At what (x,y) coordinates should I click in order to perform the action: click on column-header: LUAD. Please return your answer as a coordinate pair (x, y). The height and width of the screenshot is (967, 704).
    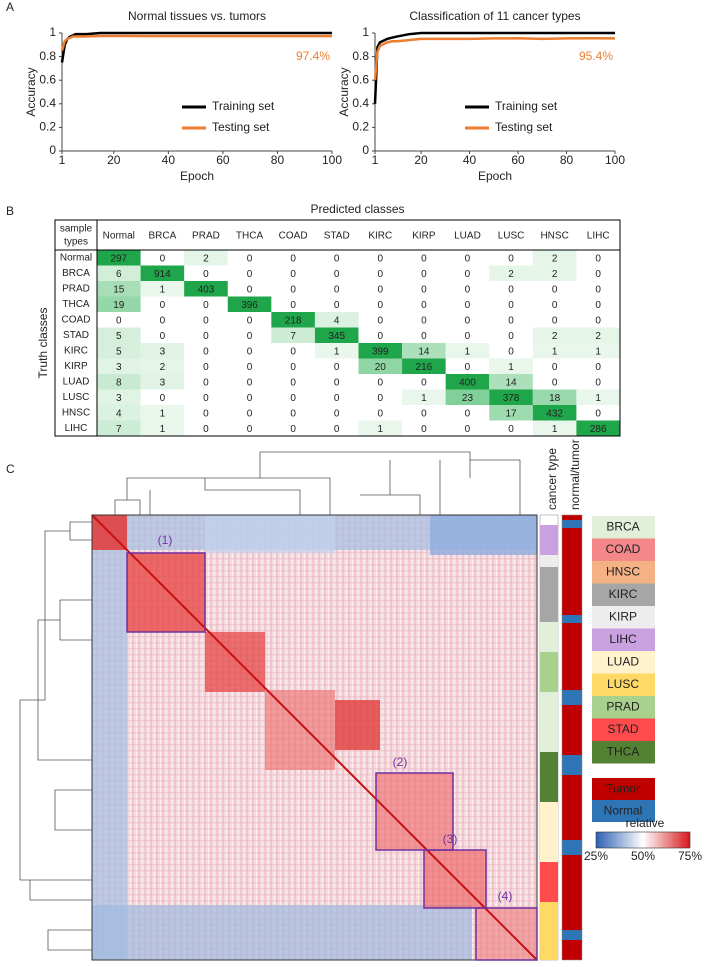
    Looking at the image, I should click on (467, 236).